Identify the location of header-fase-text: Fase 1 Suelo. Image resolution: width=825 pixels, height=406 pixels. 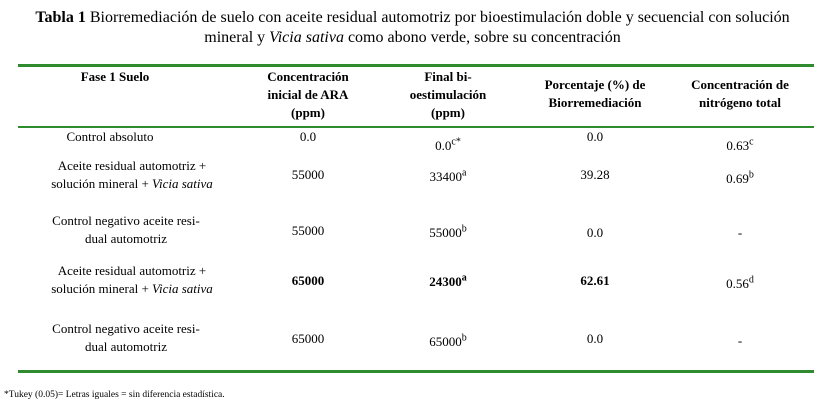
(115, 76).